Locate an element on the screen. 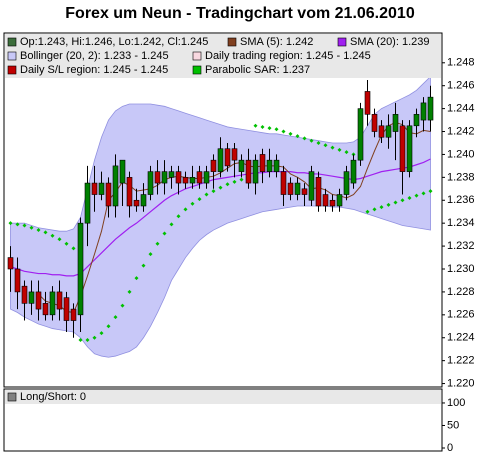  y-tick-label: 1.224 is located at coordinates (461, 338).